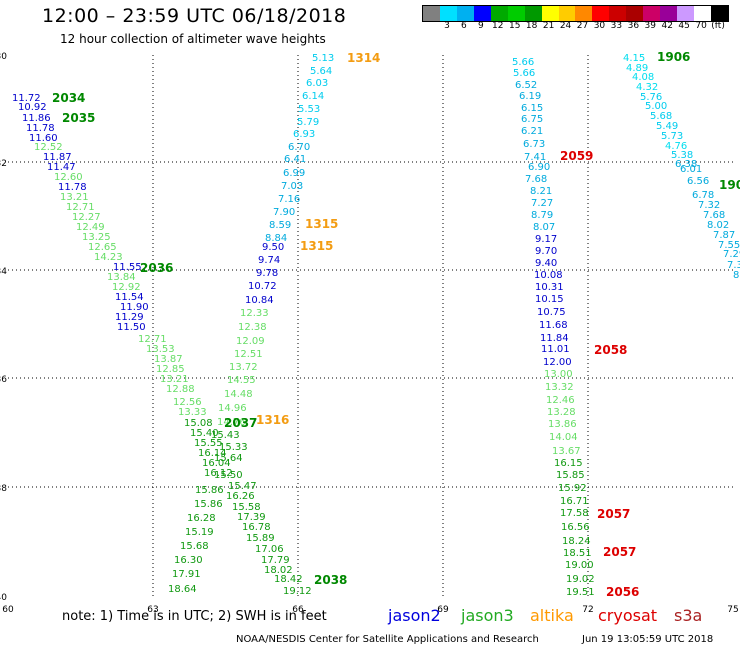  I want to click on wave-height-value: 4.15, so click(634, 58).